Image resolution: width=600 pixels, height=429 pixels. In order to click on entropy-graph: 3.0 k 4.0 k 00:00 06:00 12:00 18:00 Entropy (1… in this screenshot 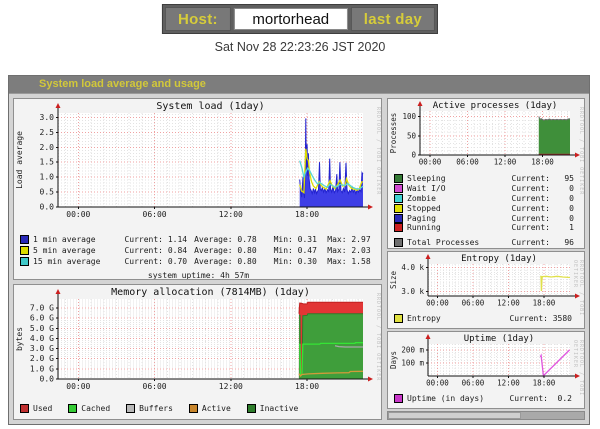, I will do `click(486, 280)`.